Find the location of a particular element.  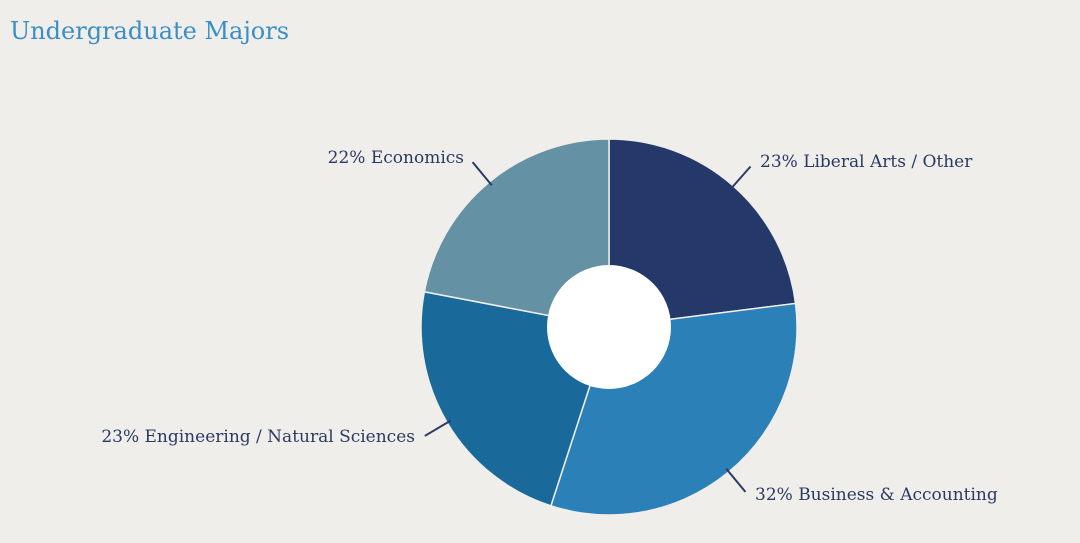

slice-label: 23% Liberal Arts / Other is located at coordinates (866, 162).